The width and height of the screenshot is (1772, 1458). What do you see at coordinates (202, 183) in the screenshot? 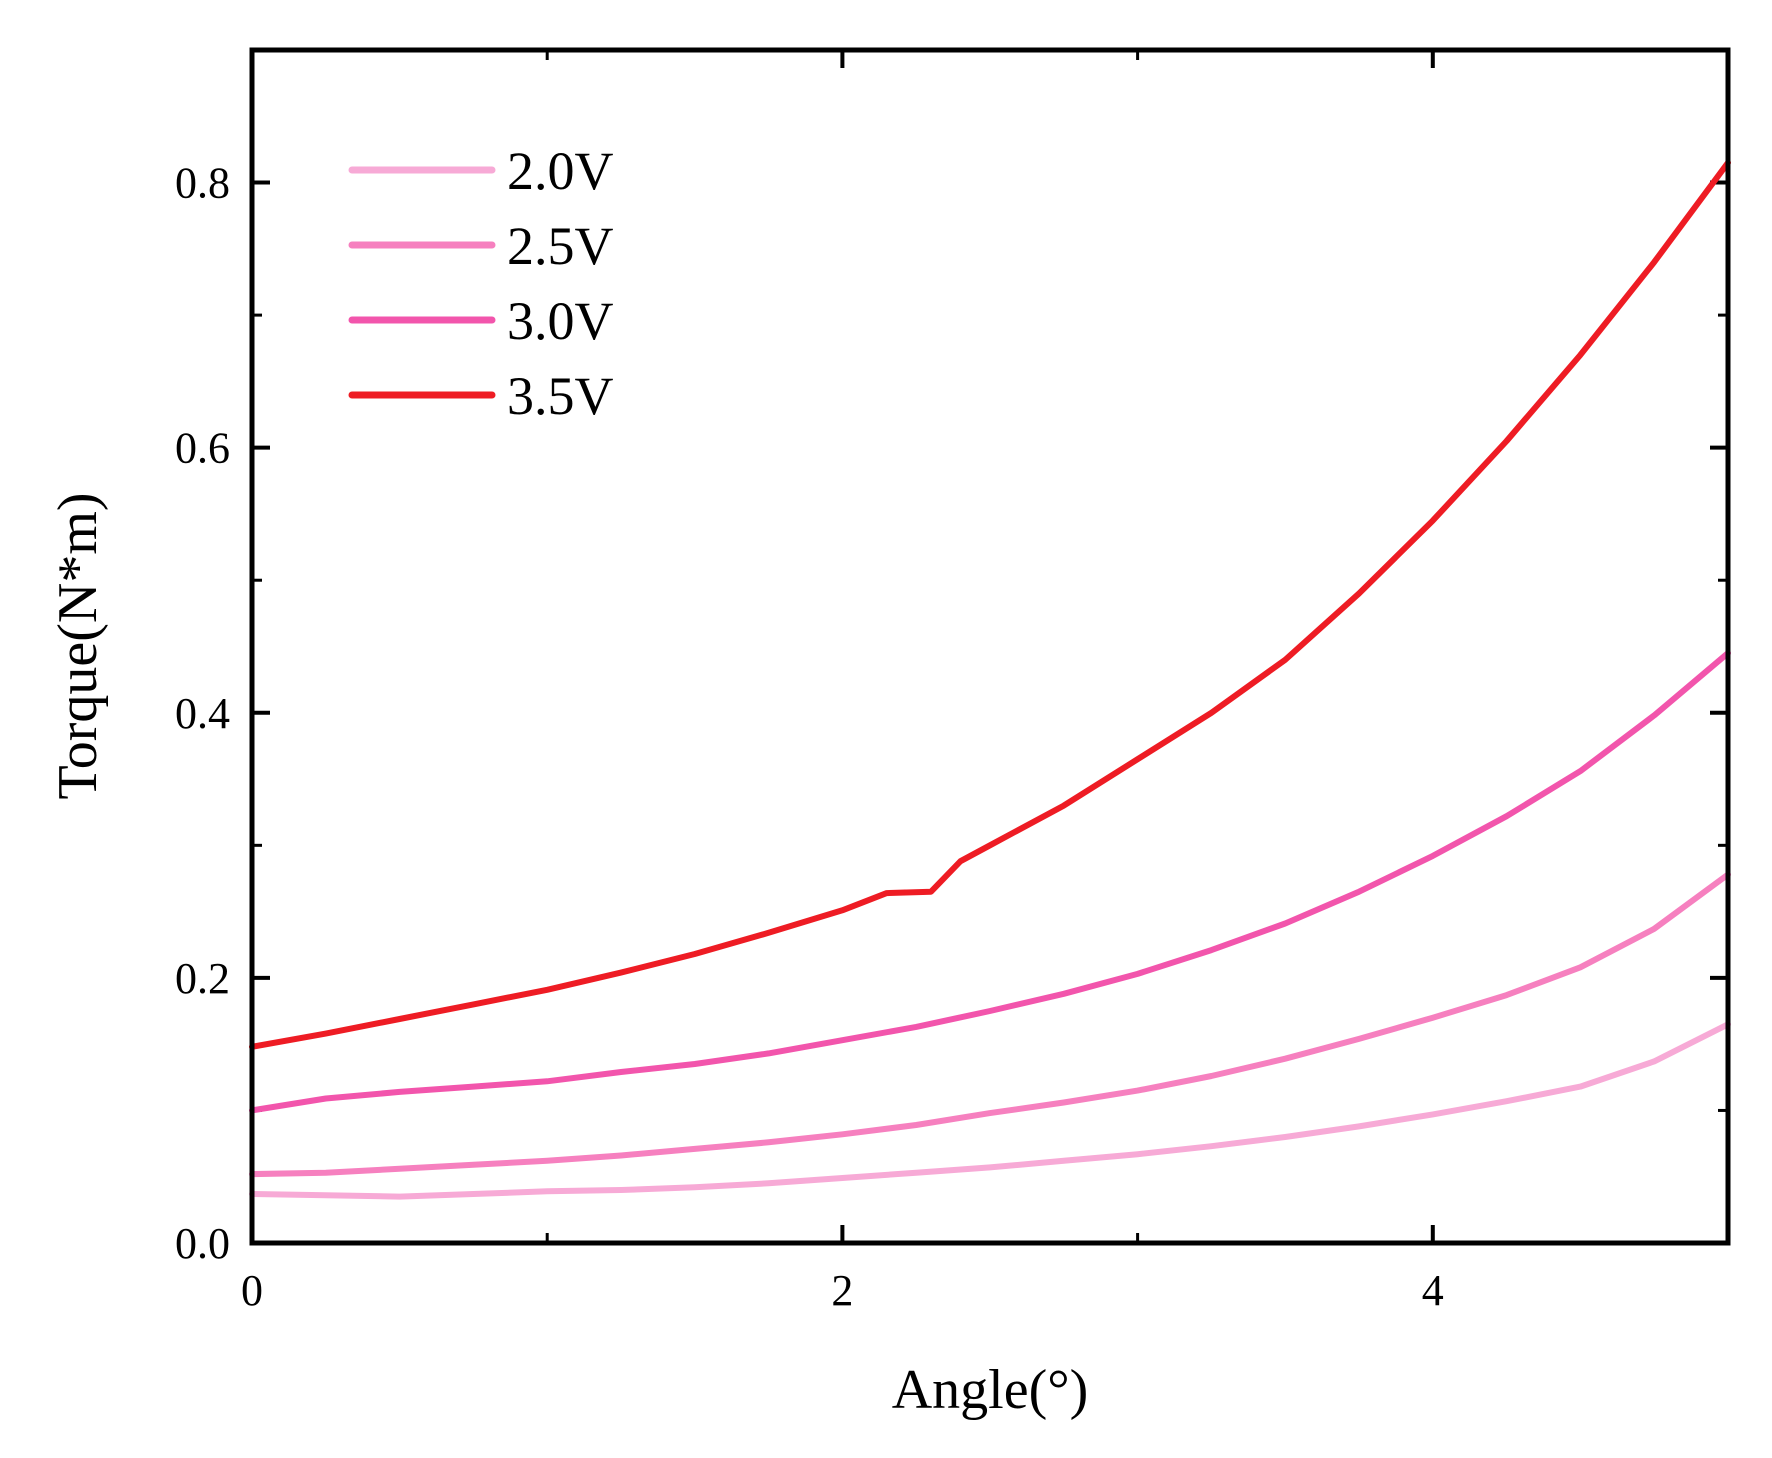
I see `y-tick-label: 0.8` at bounding box center [202, 183].